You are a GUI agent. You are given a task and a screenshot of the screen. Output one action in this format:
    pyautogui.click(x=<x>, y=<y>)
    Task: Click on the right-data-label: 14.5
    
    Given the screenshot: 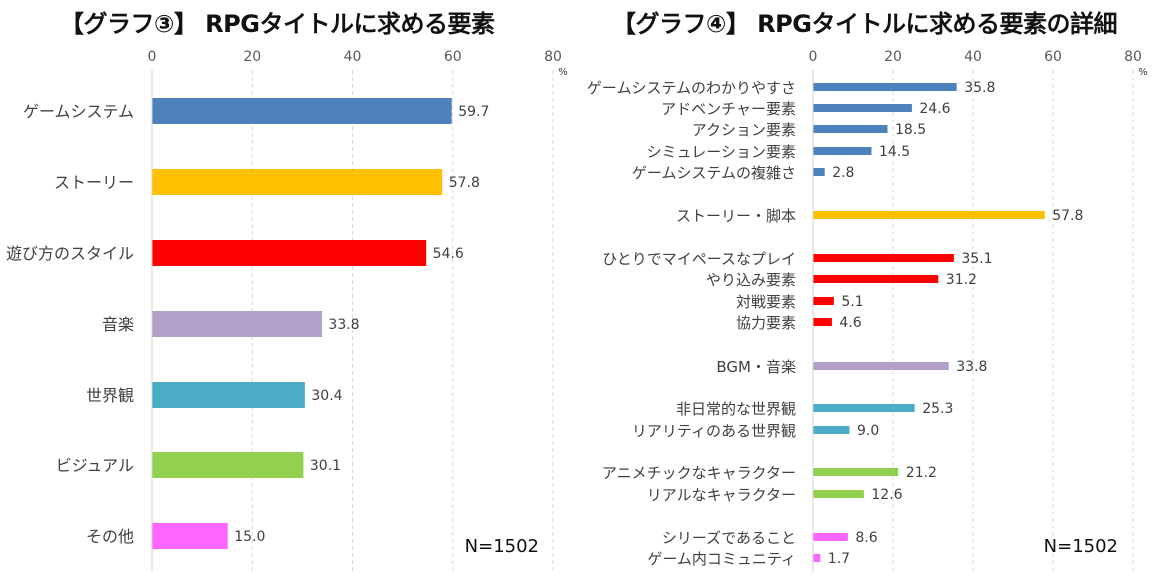 What is the action you would take?
    pyautogui.click(x=894, y=152)
    